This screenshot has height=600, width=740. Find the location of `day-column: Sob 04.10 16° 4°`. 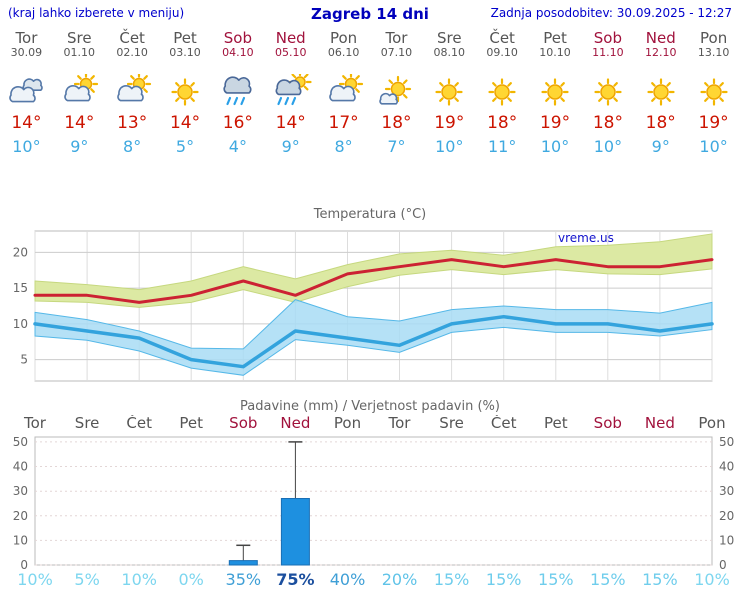

day-column: Sob 04.10 16° 4° is located at coordinates (237, 93).